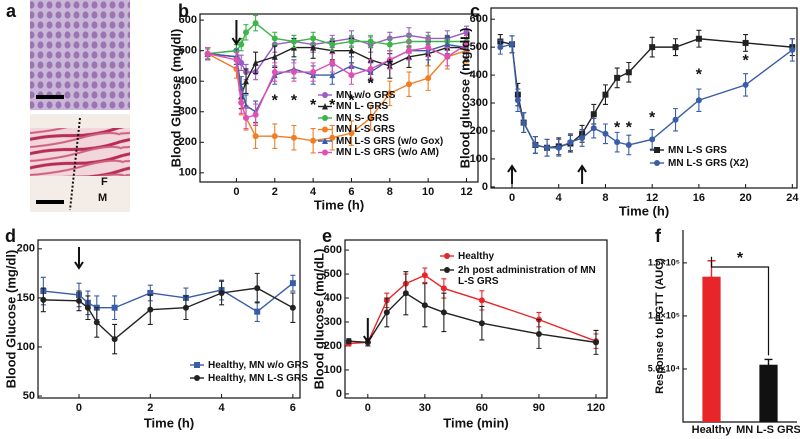  I want to click on y-tick-label: 100, so click(26, 347).